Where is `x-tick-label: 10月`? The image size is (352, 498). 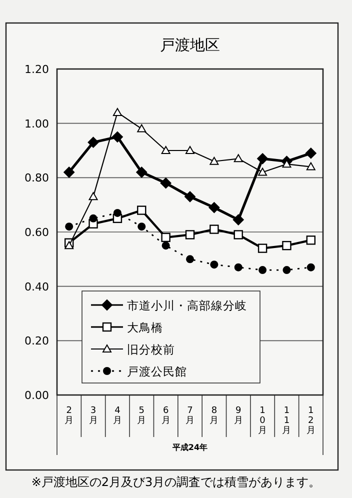
x-tick-label: 10月 is located at coordinates (263, 421).